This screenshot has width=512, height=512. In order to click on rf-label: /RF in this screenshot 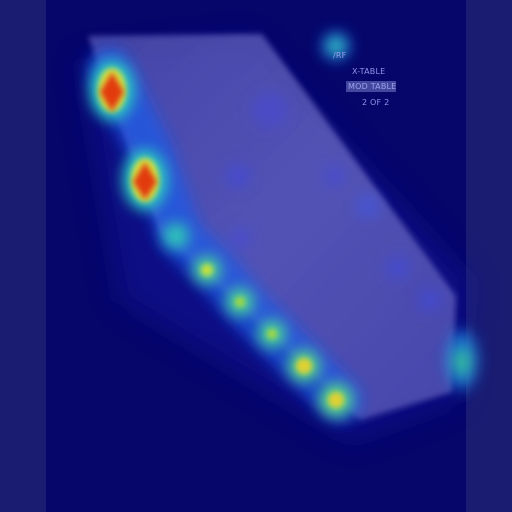, I will do `click(340, 55)`.